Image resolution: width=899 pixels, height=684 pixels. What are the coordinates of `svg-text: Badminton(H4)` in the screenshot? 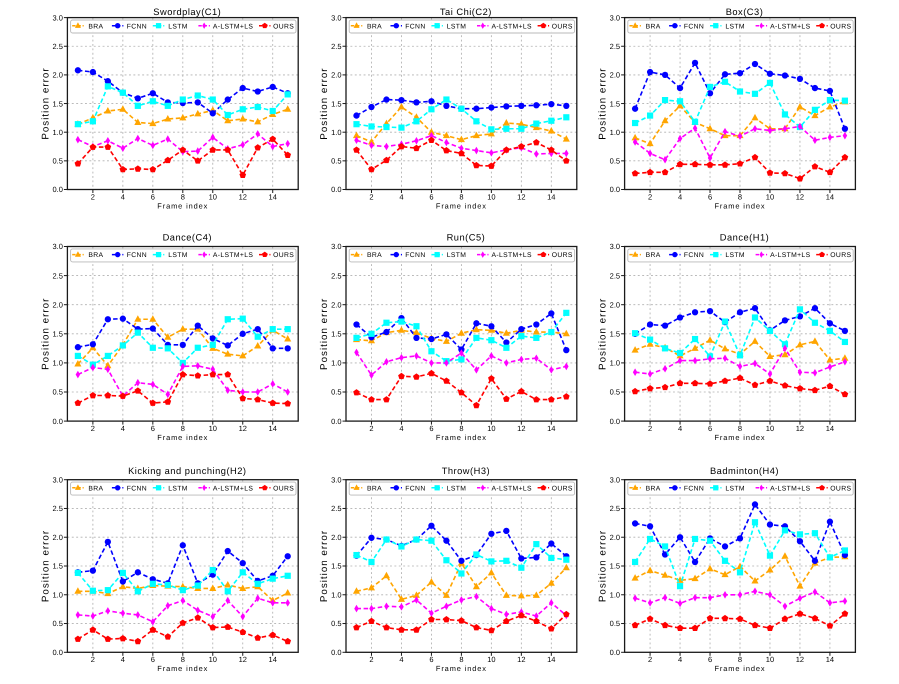 It's located at (744, 471).